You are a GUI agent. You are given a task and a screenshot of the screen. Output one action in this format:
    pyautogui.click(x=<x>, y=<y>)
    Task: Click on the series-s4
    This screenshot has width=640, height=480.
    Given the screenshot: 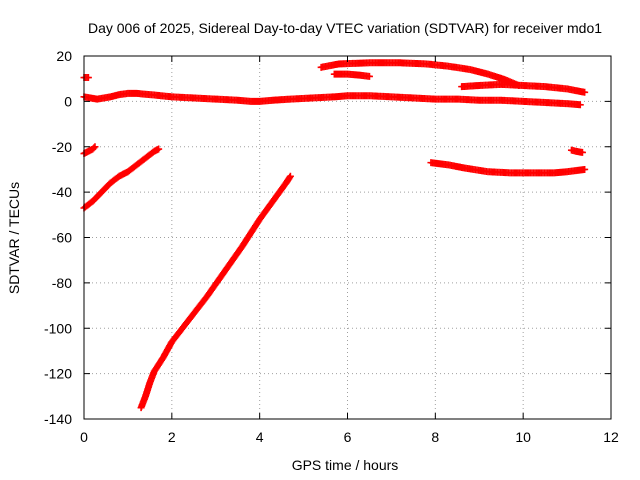 What is the action you would take?
    pyautogui.click(x=86, y=78)
    